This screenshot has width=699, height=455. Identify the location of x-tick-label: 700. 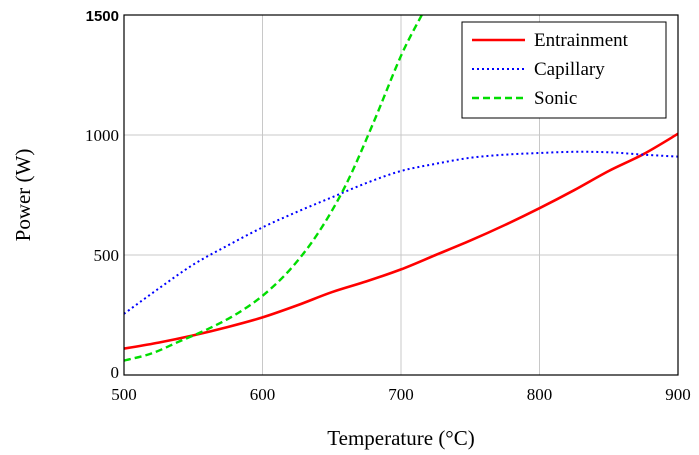
(401, 394).